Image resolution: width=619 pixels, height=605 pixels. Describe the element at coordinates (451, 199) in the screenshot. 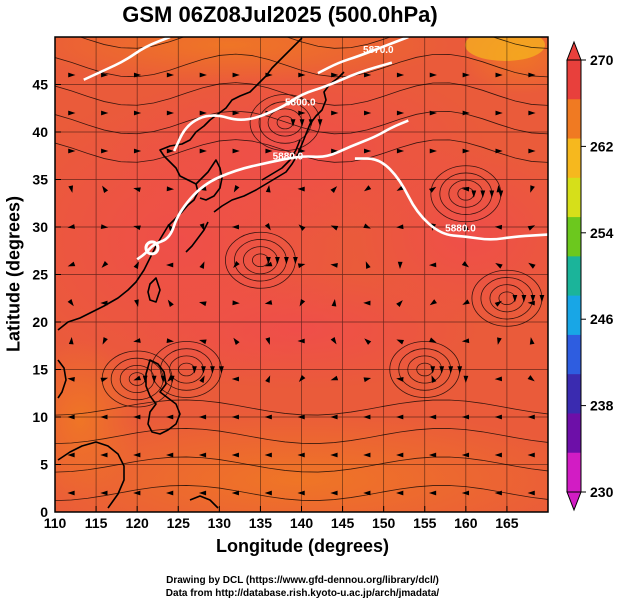

I see `contour-line` at that location.